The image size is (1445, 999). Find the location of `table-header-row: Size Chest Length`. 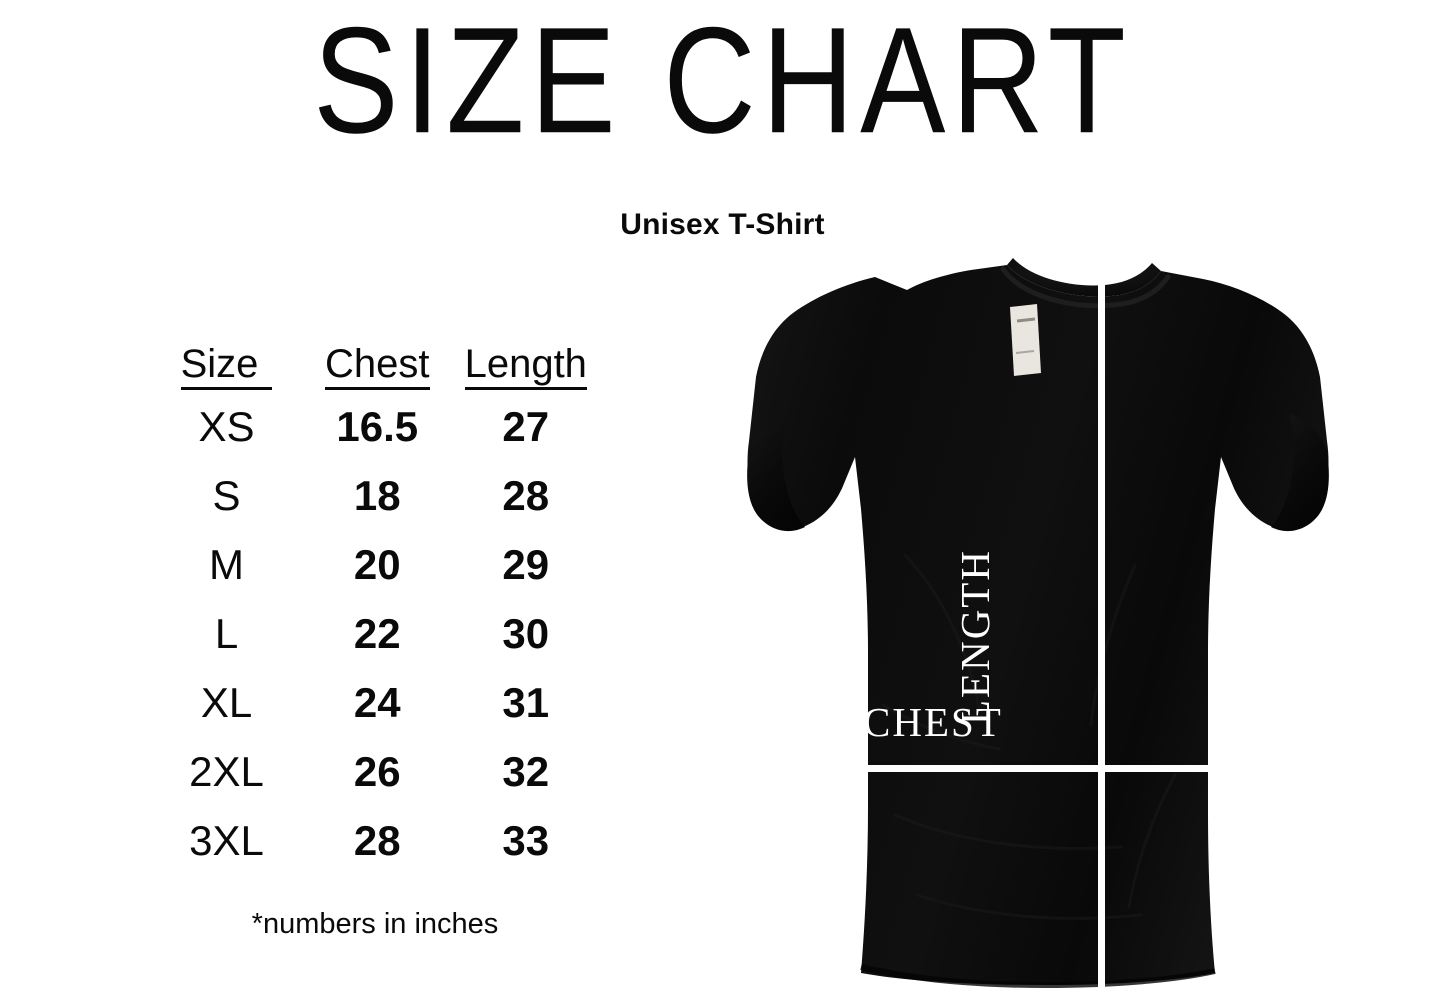

table-header-row: Size Chest Length is located at coordinates (375, 364).